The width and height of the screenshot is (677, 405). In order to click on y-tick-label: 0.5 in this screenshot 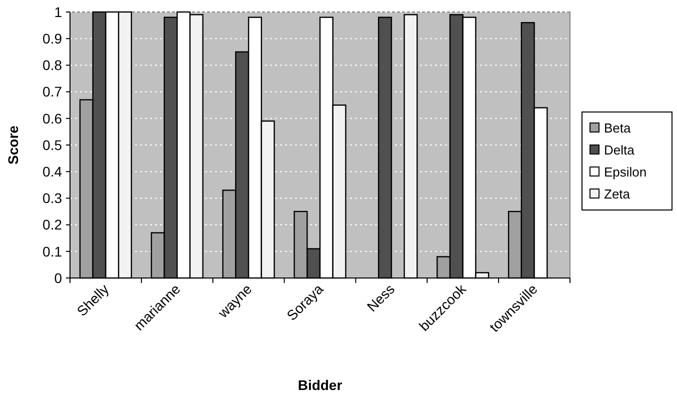, I will do `click(52, 144)`.